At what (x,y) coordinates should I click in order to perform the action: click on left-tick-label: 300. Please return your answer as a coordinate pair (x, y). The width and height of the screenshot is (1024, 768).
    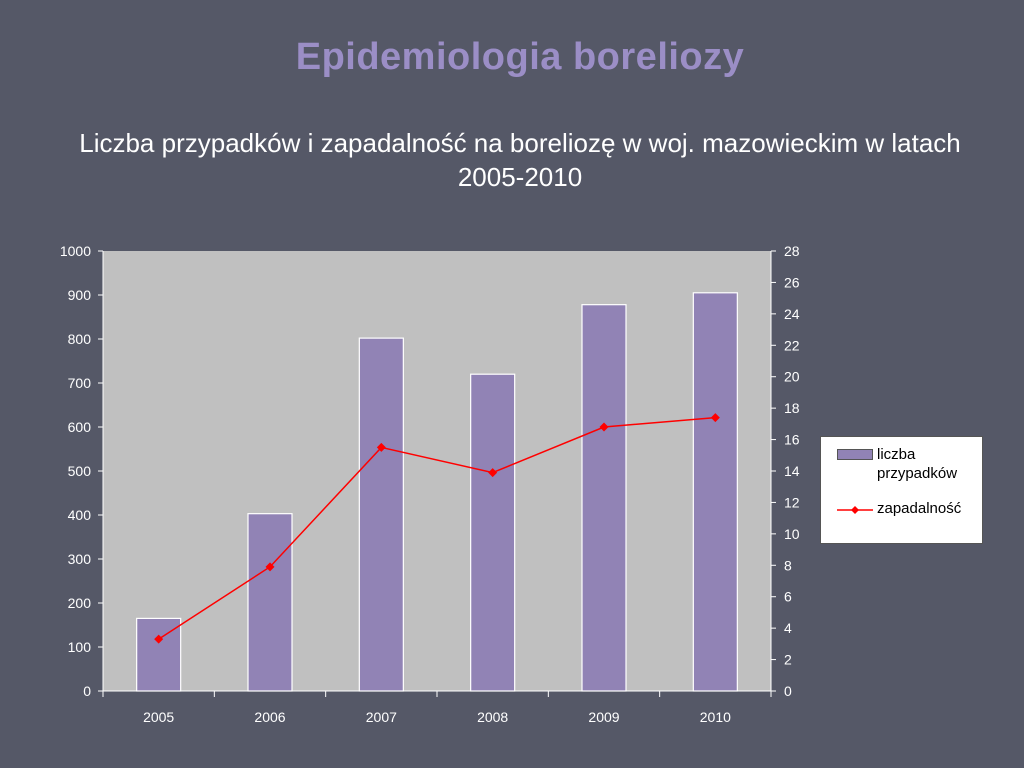
    Looking at the image, I should click on (80, 559).